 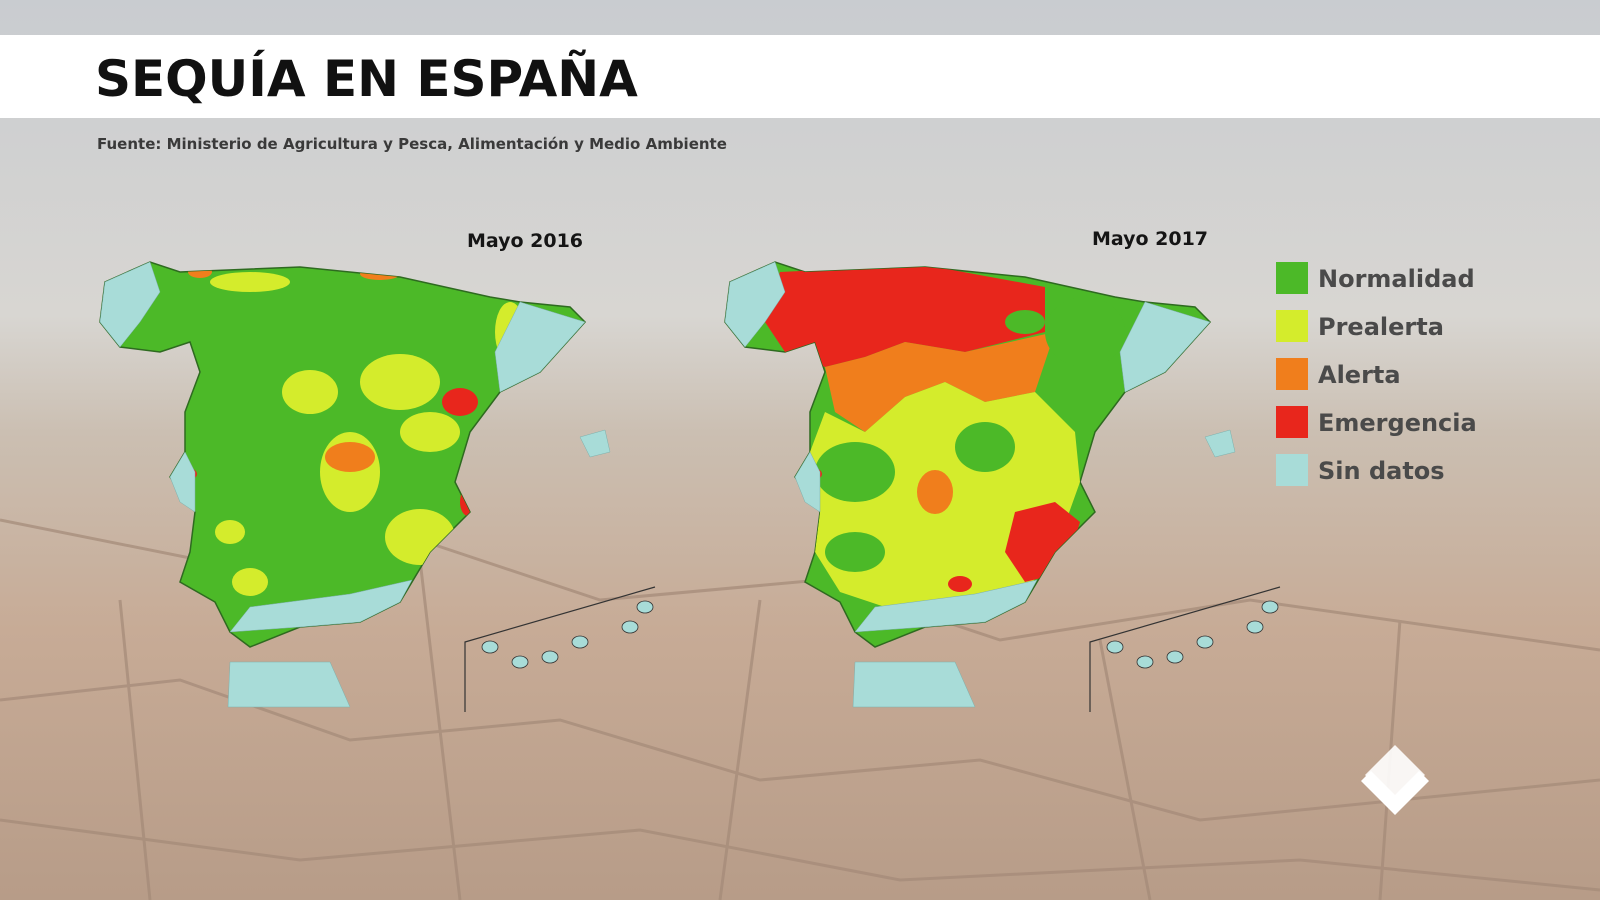 I want to click on logo, so click(x=1395, y=780).